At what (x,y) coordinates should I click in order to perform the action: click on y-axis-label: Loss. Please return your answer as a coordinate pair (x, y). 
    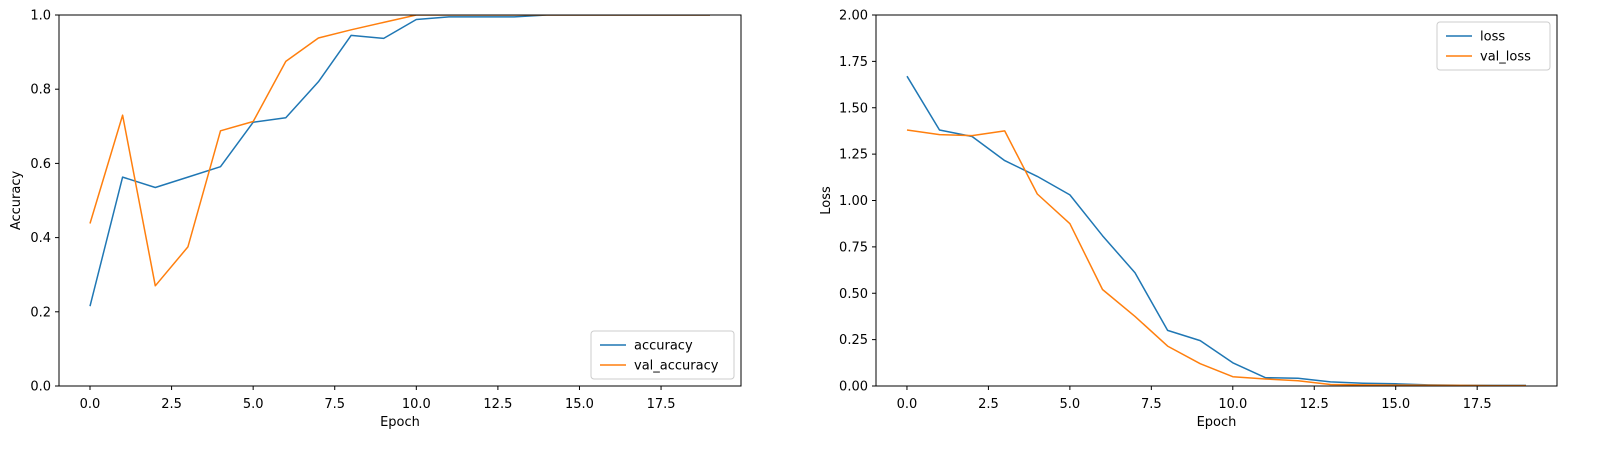
    Looking at the image, I should click on (826, 200).